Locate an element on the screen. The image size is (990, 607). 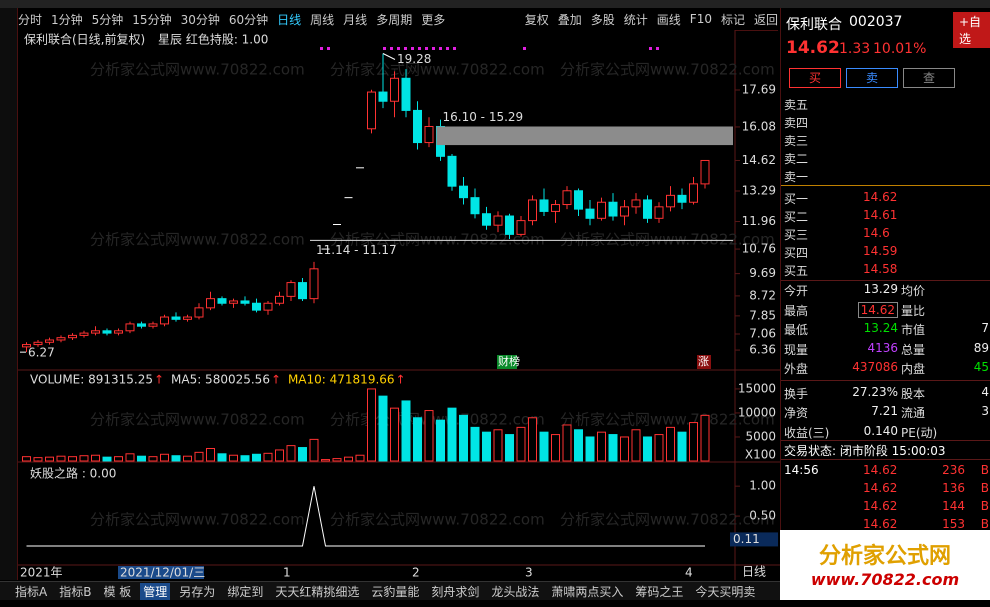
tab: 指标B is located at coordinates (75, 591).